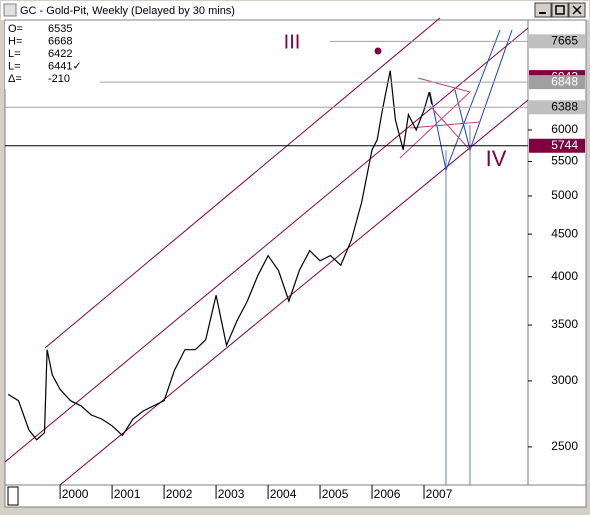  What do you see at coordinates (15, 41) in the screenshot?
I see `quote-label: H=` at bounding box center [15, 41].